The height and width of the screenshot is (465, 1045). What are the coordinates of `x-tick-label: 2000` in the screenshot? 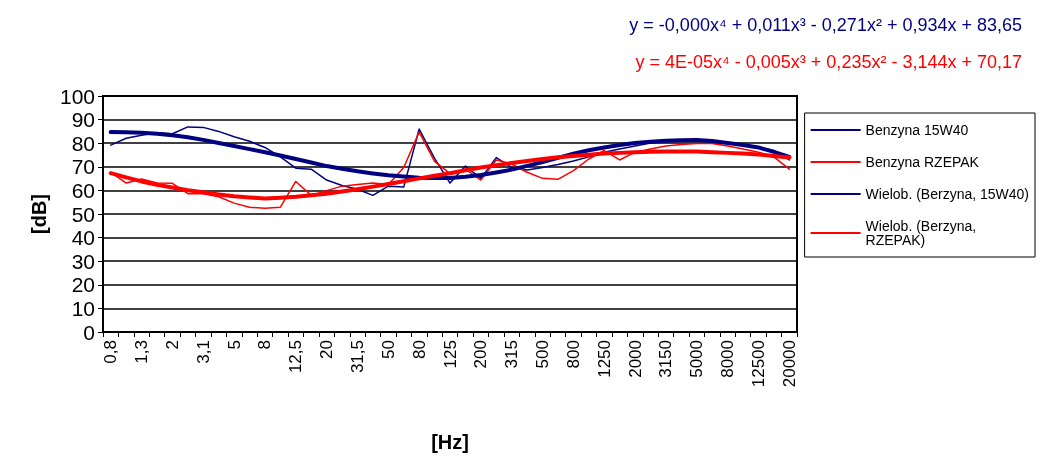 It's located at (635, 359).